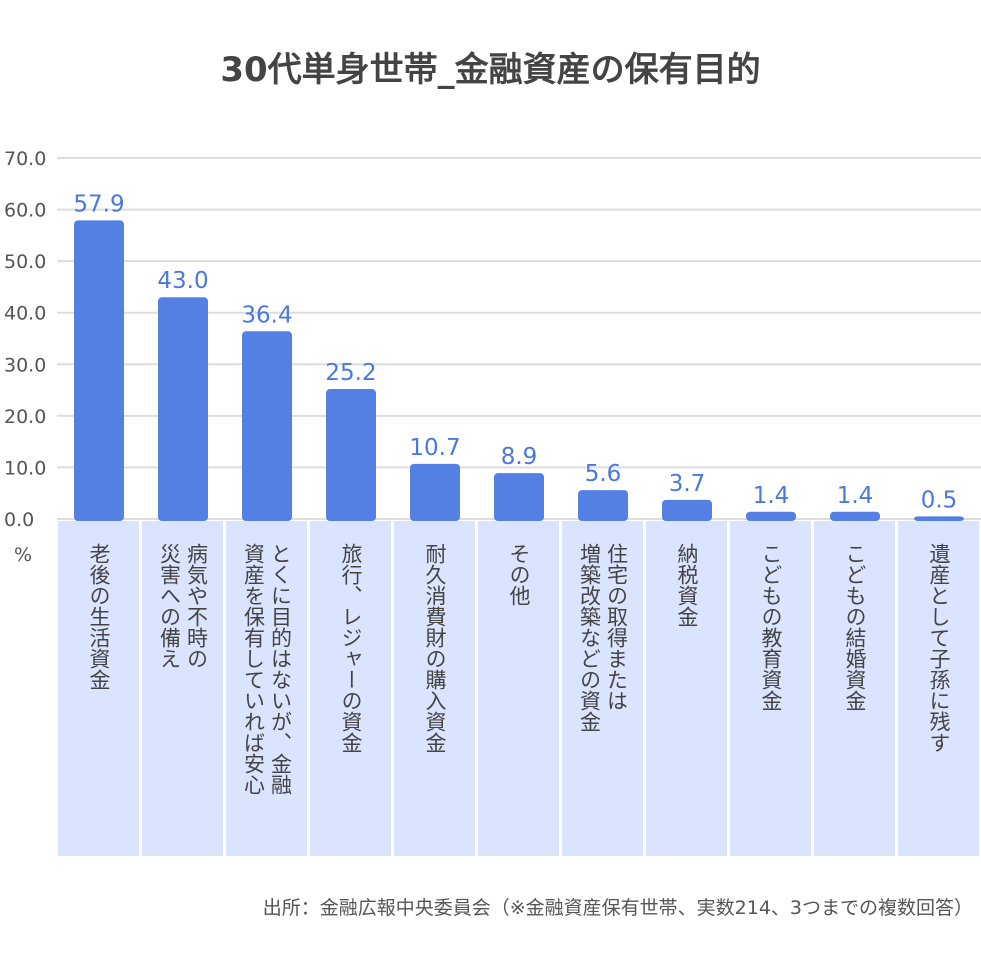 This screenshot has height=958, width=981. I want to click on data-label: 57.9, so click(98, 204).